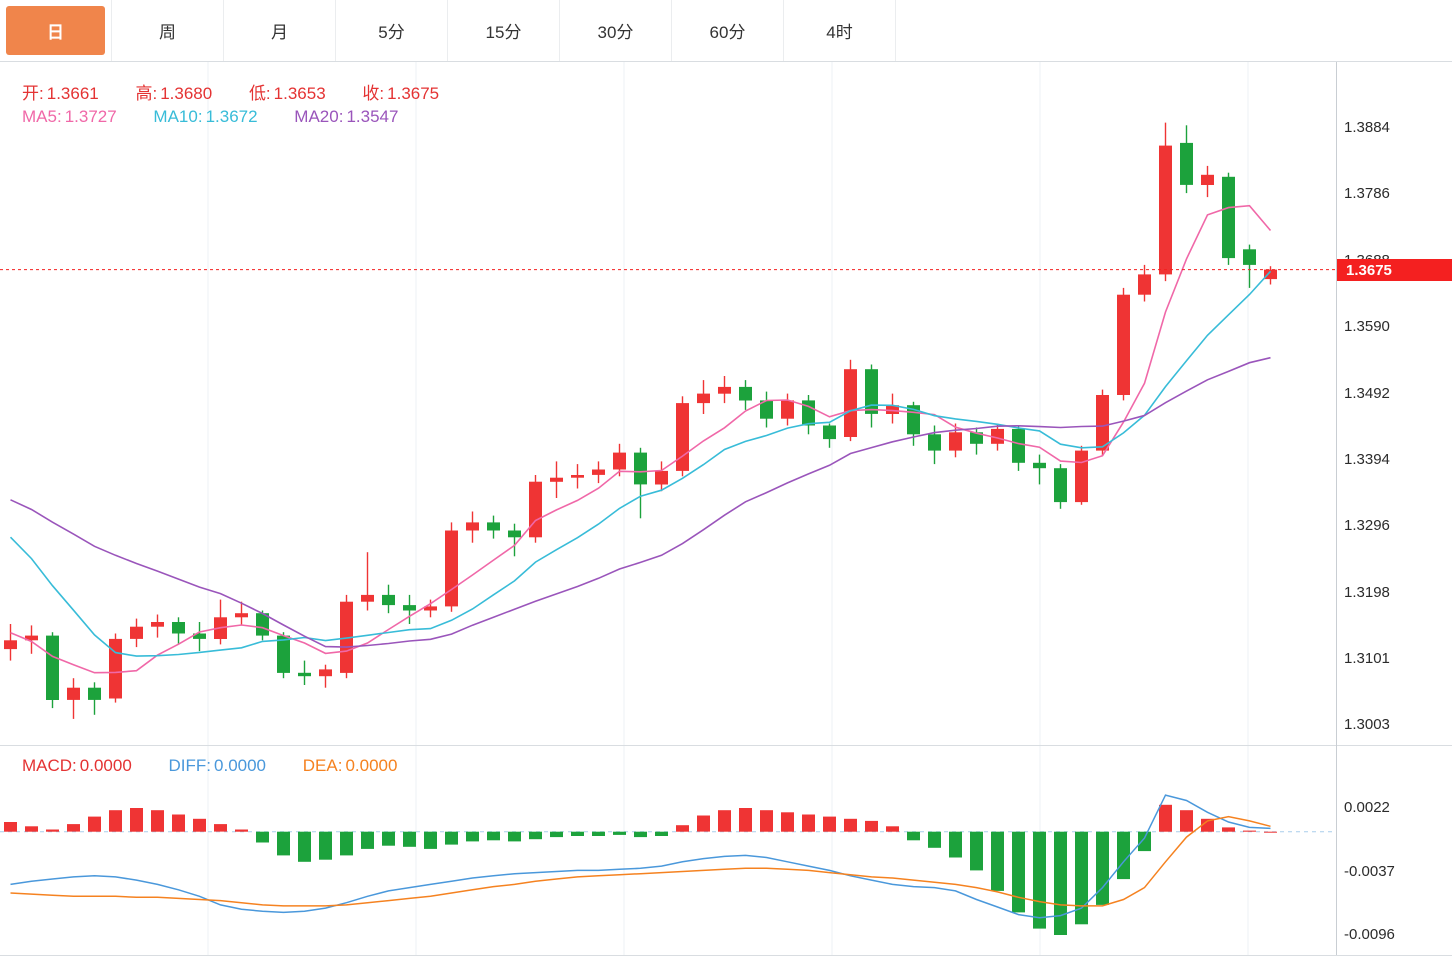 This screenshot has width=1452, height=958. I want to click on tab-60min: 60分, so click(728, 30).